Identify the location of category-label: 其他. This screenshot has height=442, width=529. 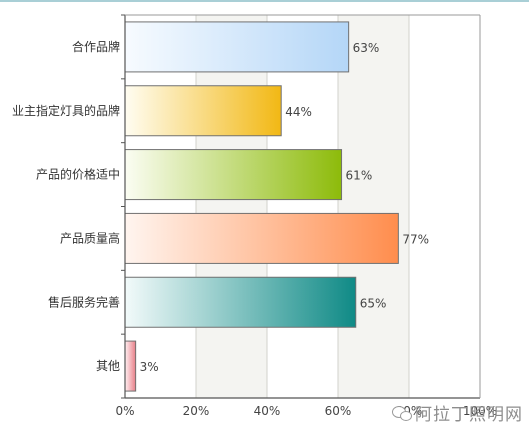
(108, 366).